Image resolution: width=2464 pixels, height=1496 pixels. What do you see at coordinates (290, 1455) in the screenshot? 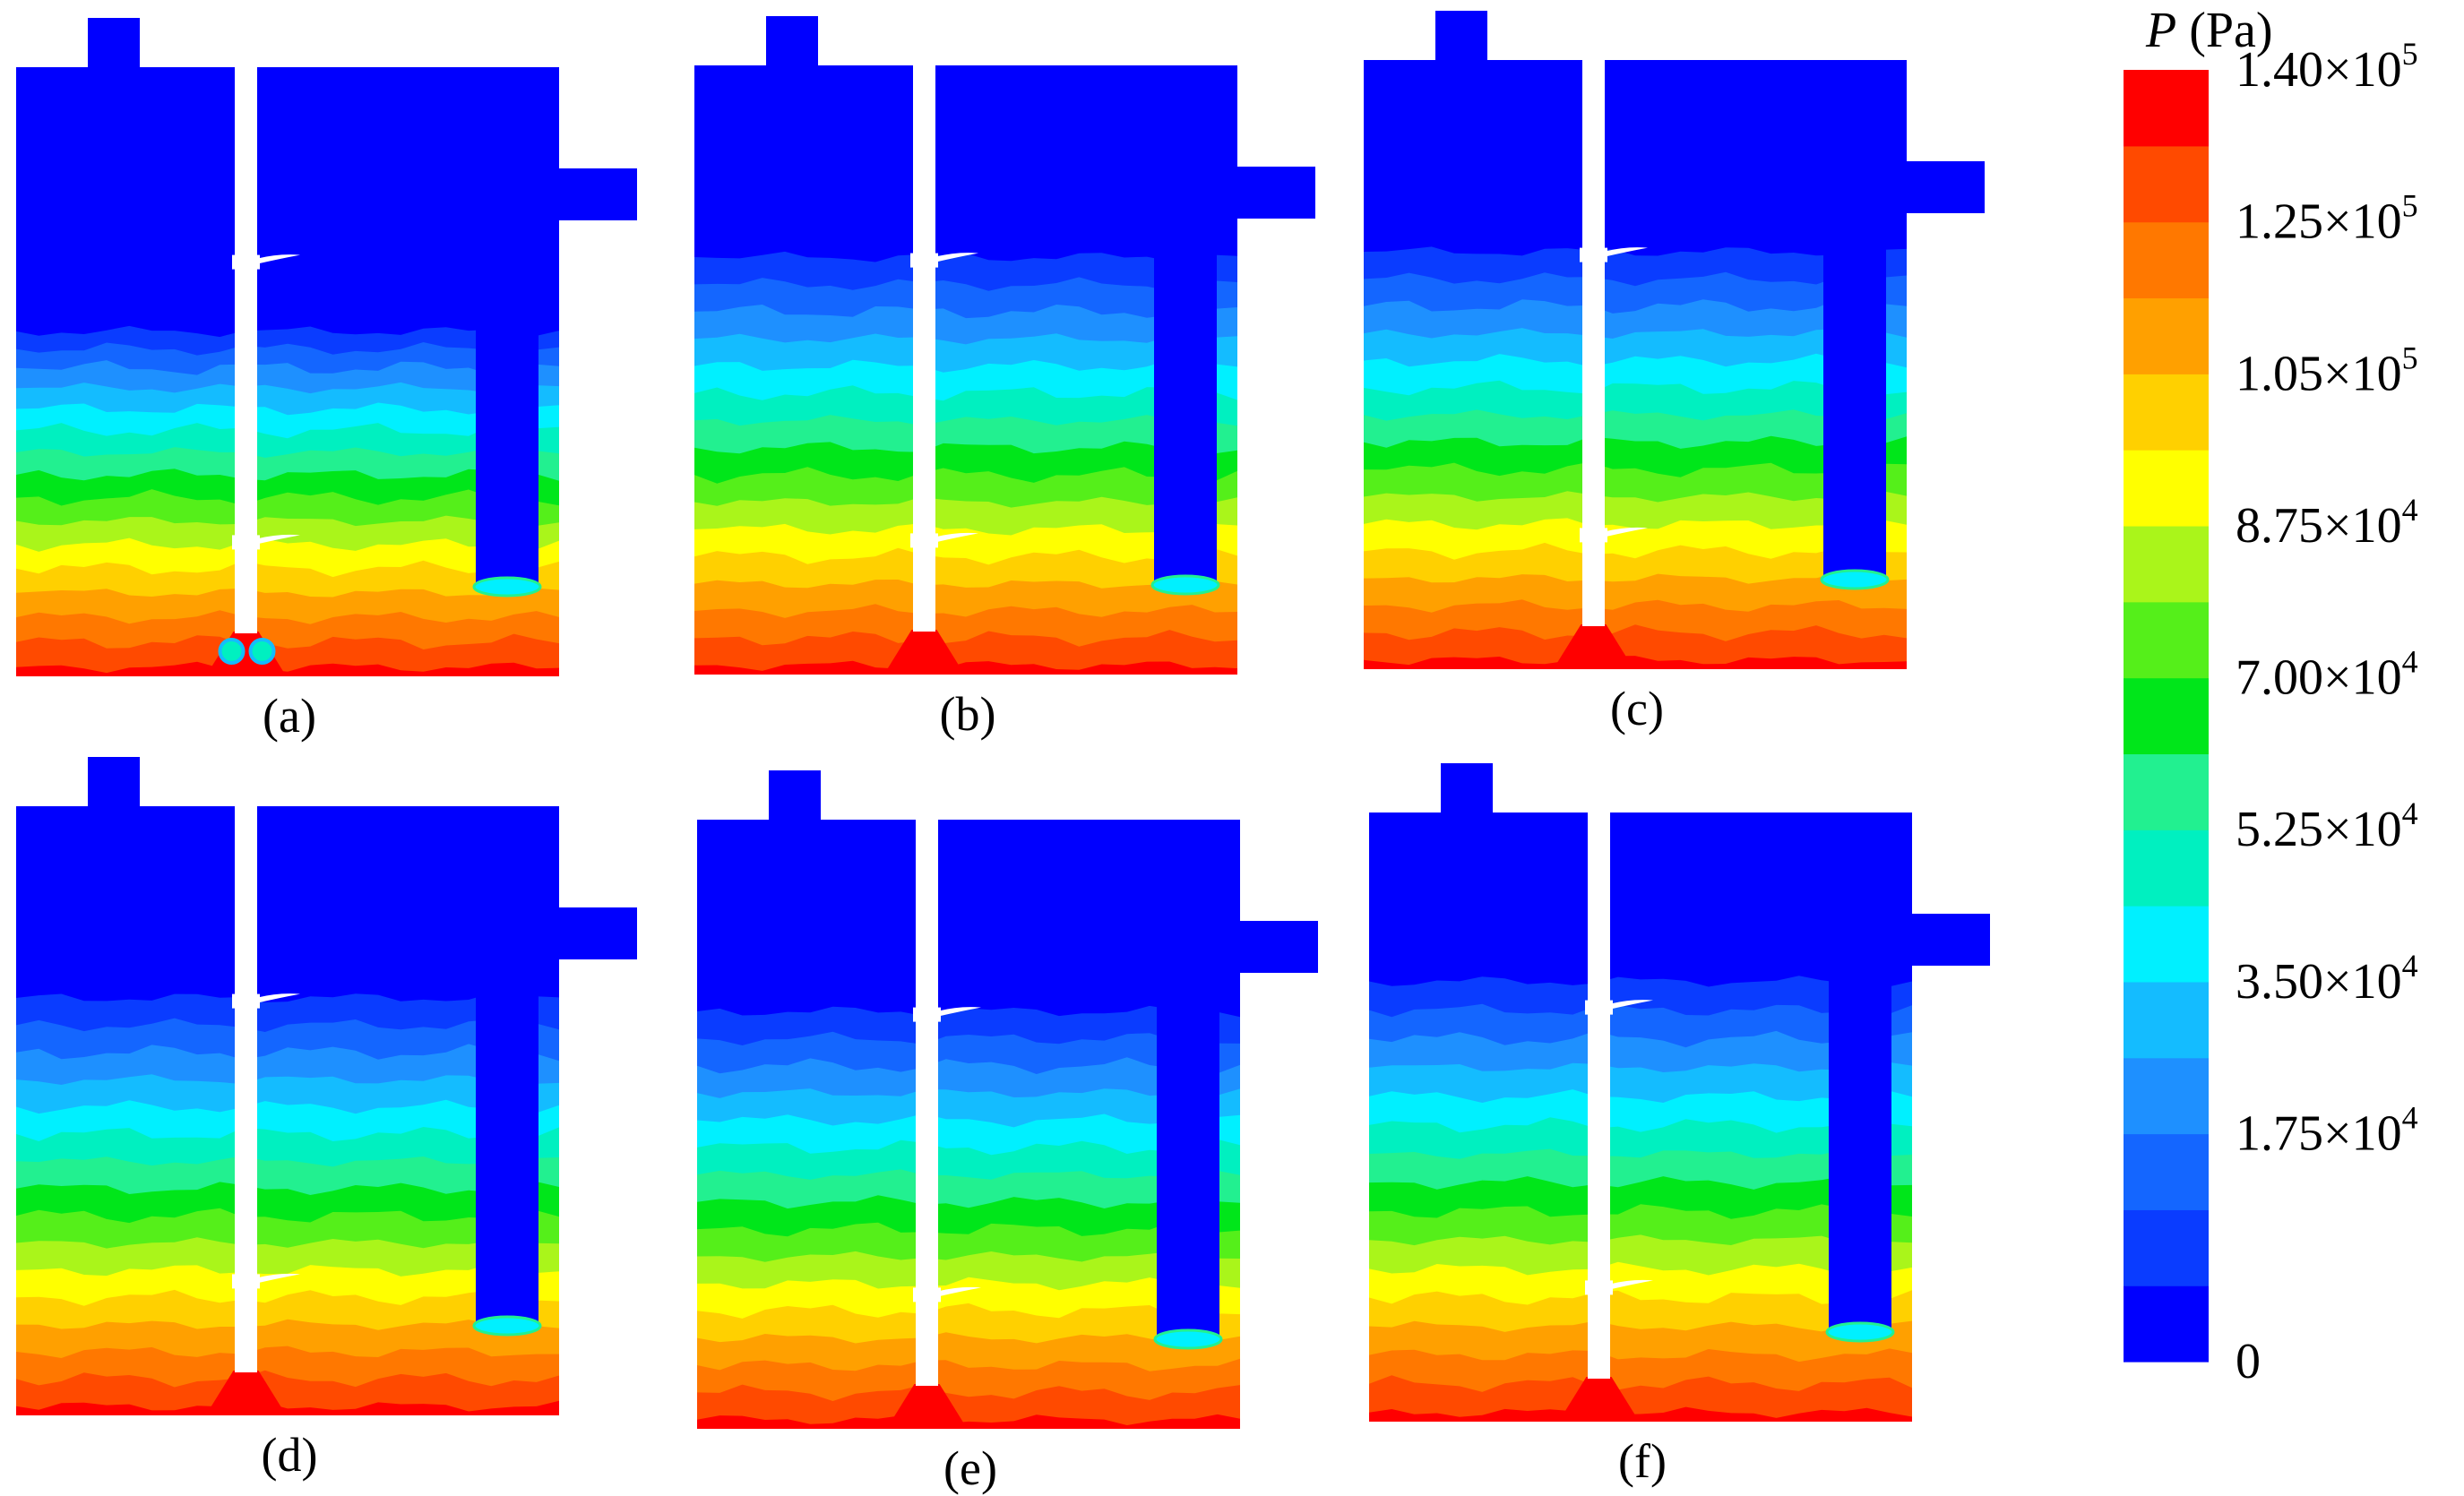
I see `panel-label: (d)` at bounding box center [290, 1455].